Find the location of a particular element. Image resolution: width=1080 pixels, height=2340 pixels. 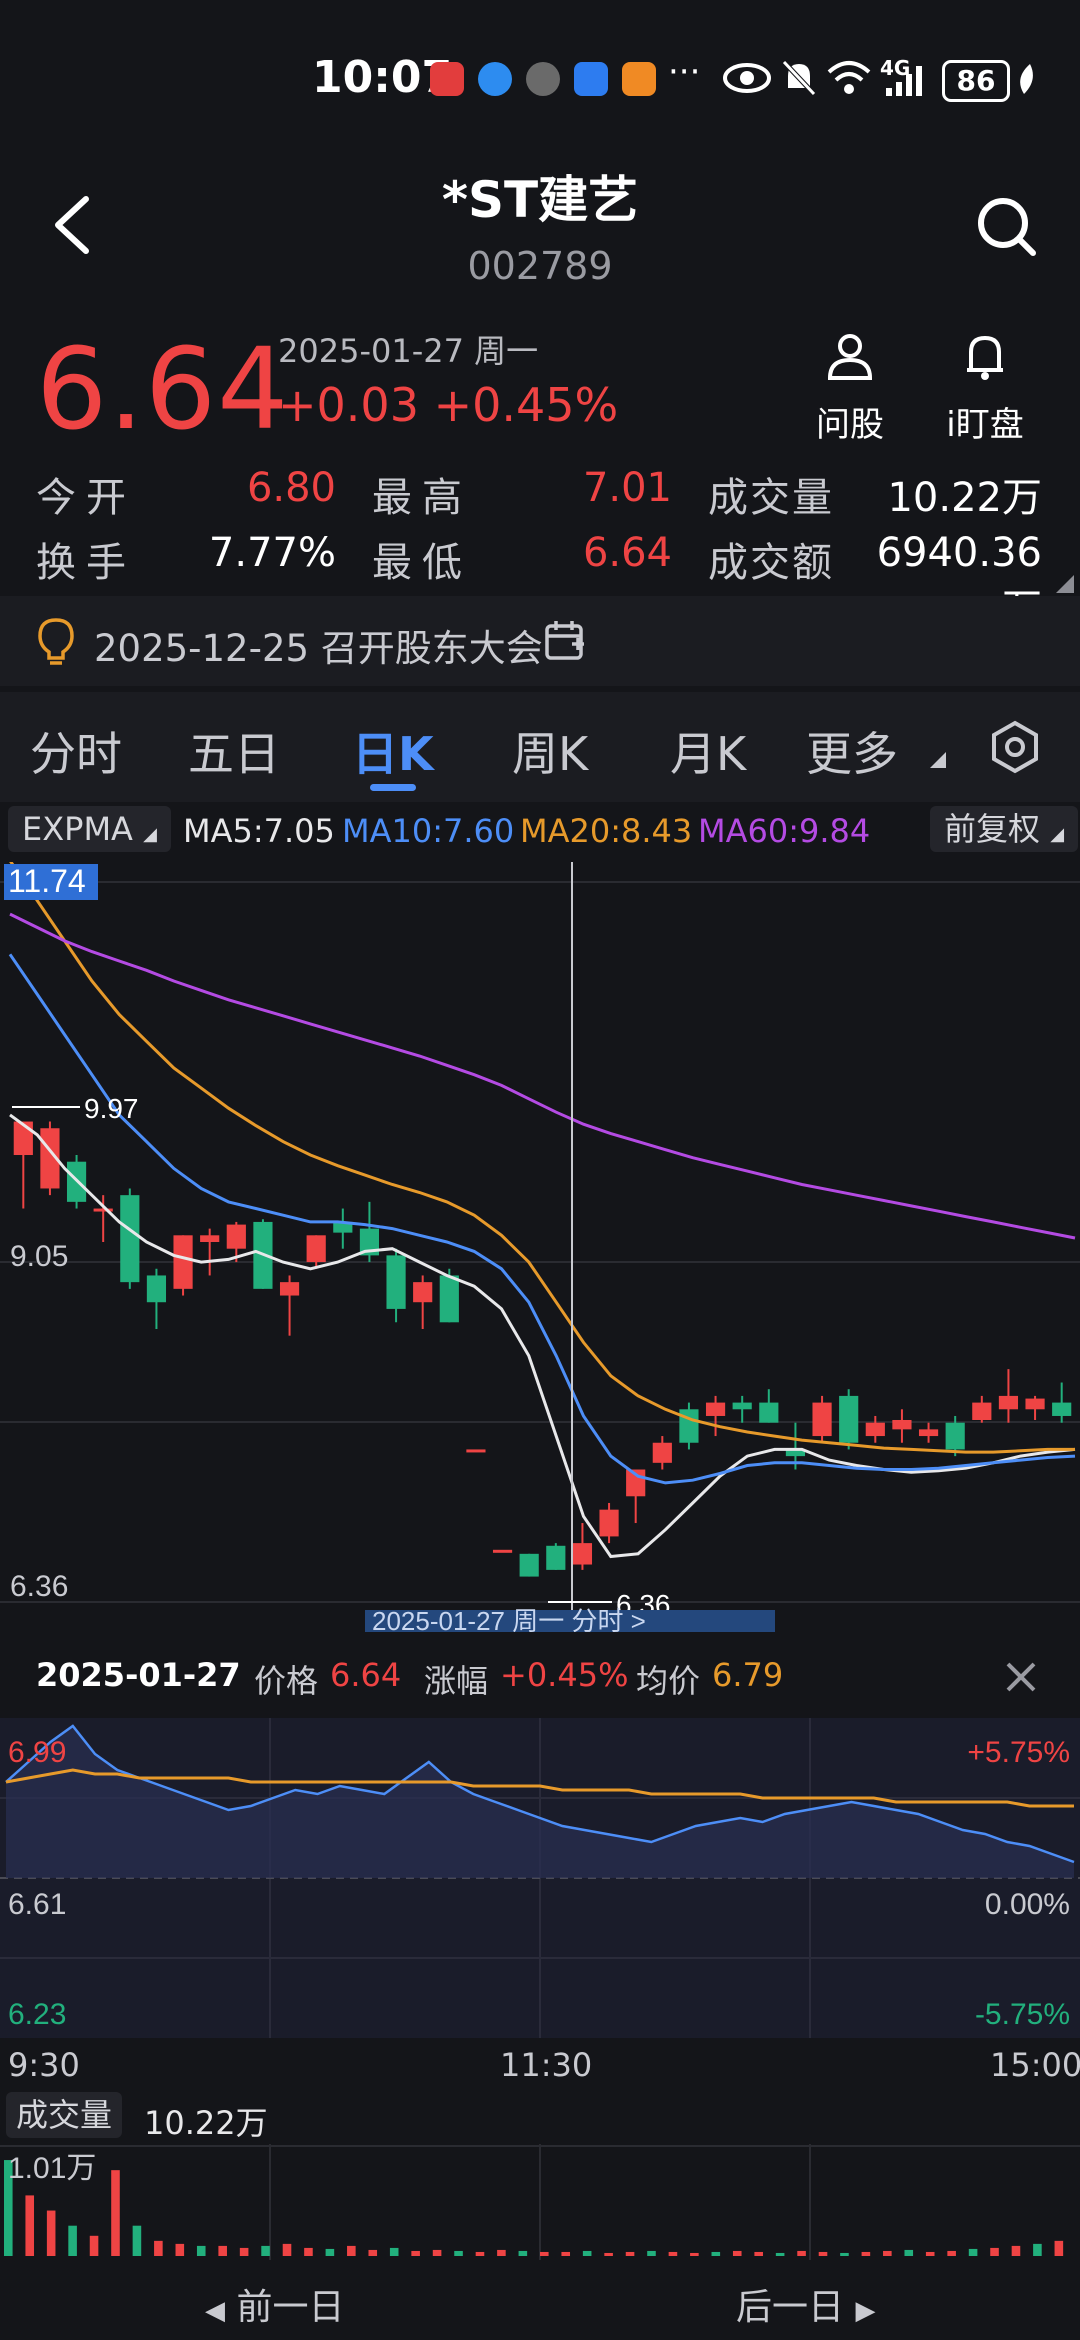

ask-stock-button: 问股 is located at coordinates (850, 388).